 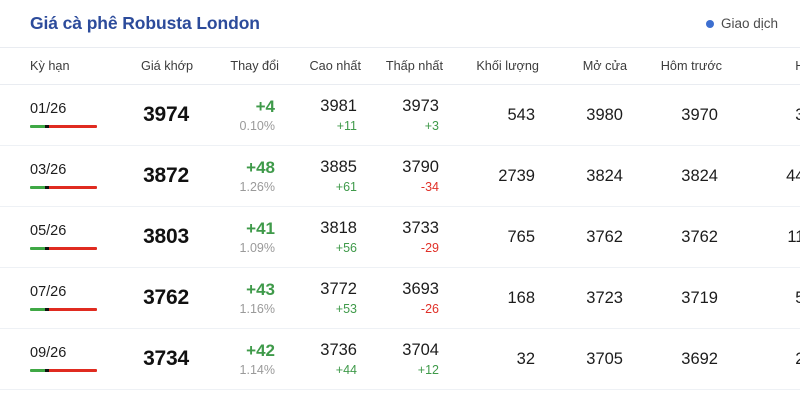 I want to click on price-value: 3803, so click(x=166, y=236).